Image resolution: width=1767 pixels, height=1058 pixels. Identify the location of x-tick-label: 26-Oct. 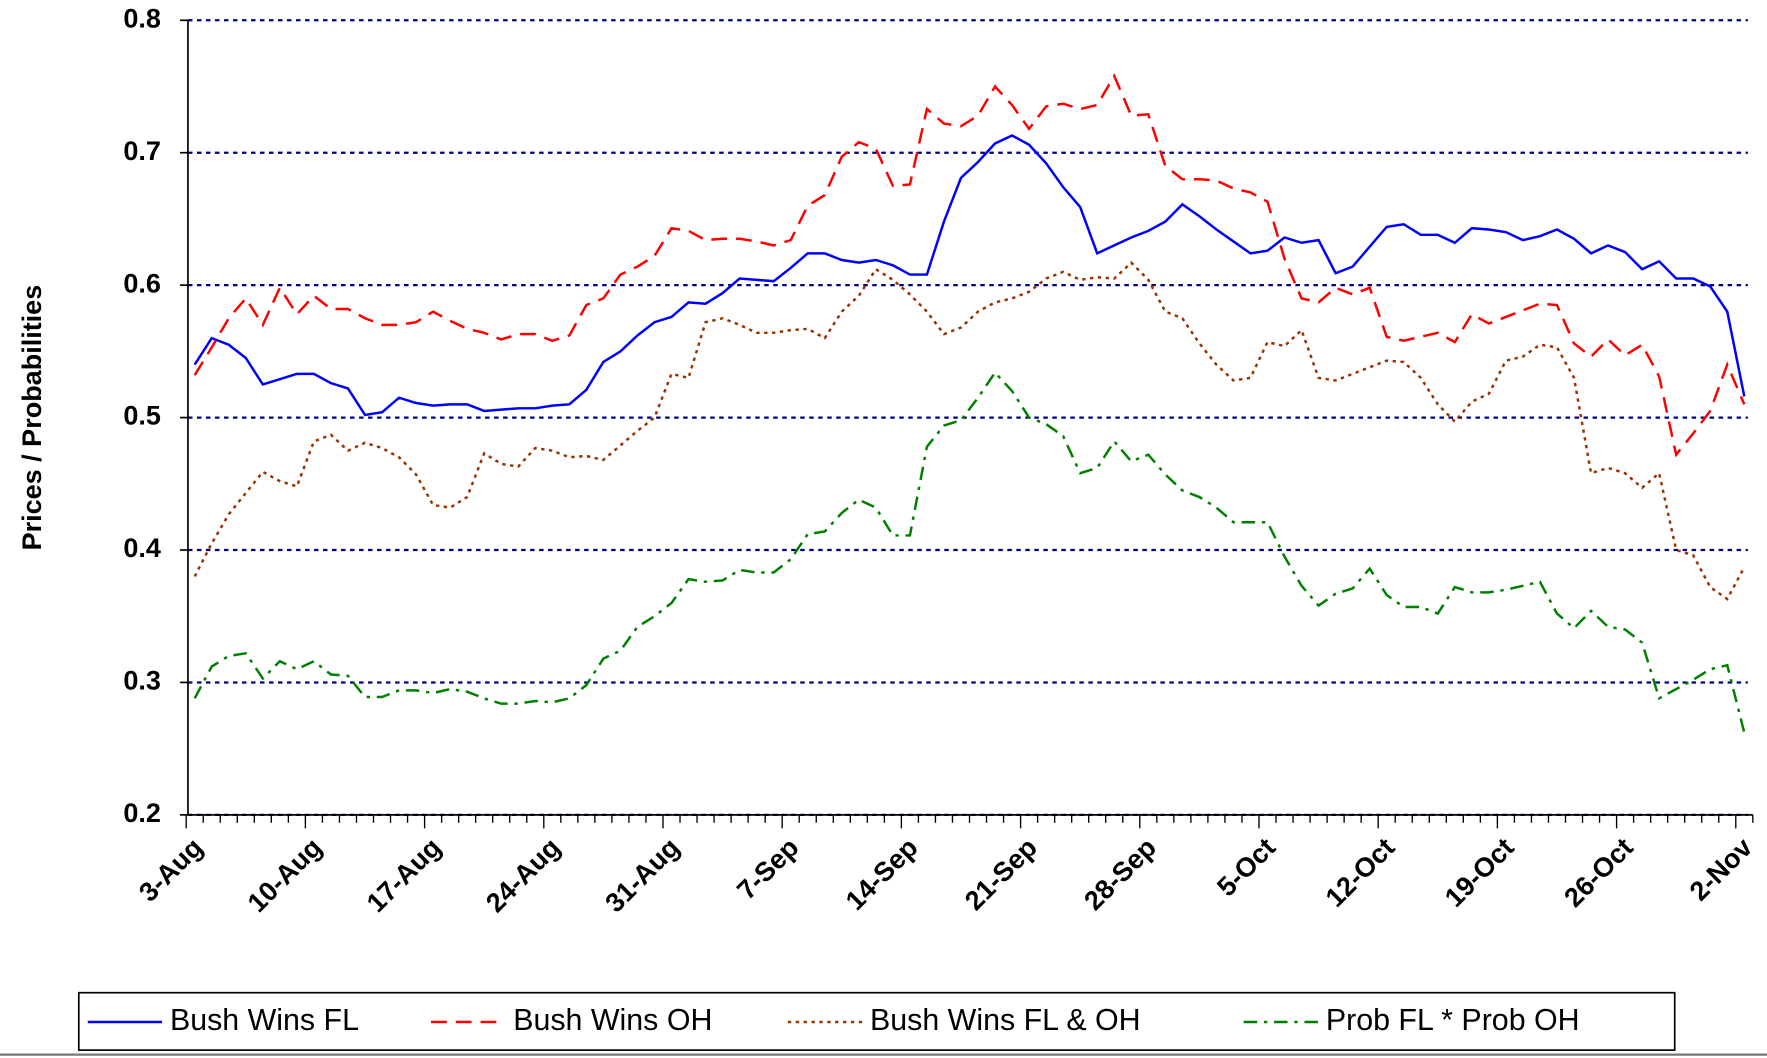
(1598, 872).